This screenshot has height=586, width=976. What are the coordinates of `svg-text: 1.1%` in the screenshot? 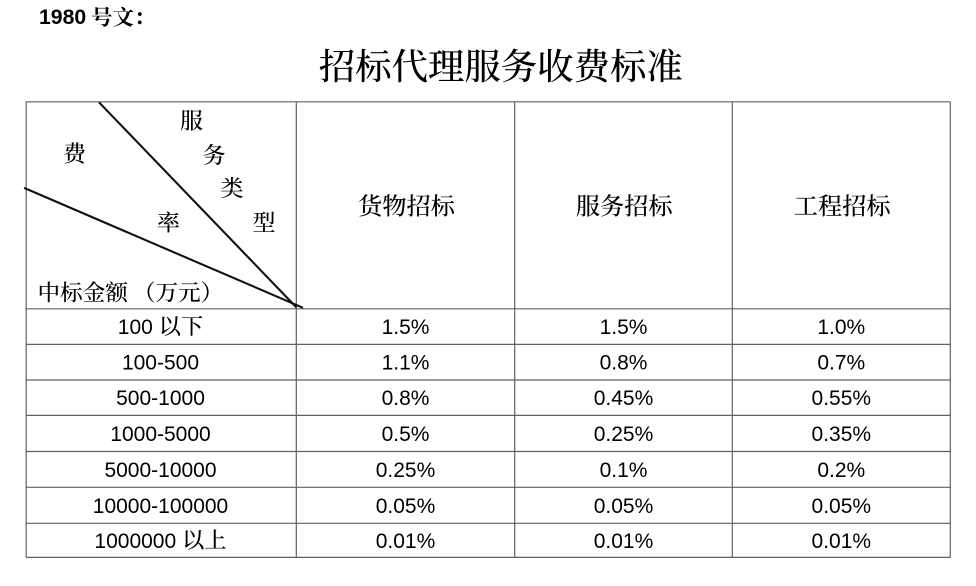 It's located at (406, 363).